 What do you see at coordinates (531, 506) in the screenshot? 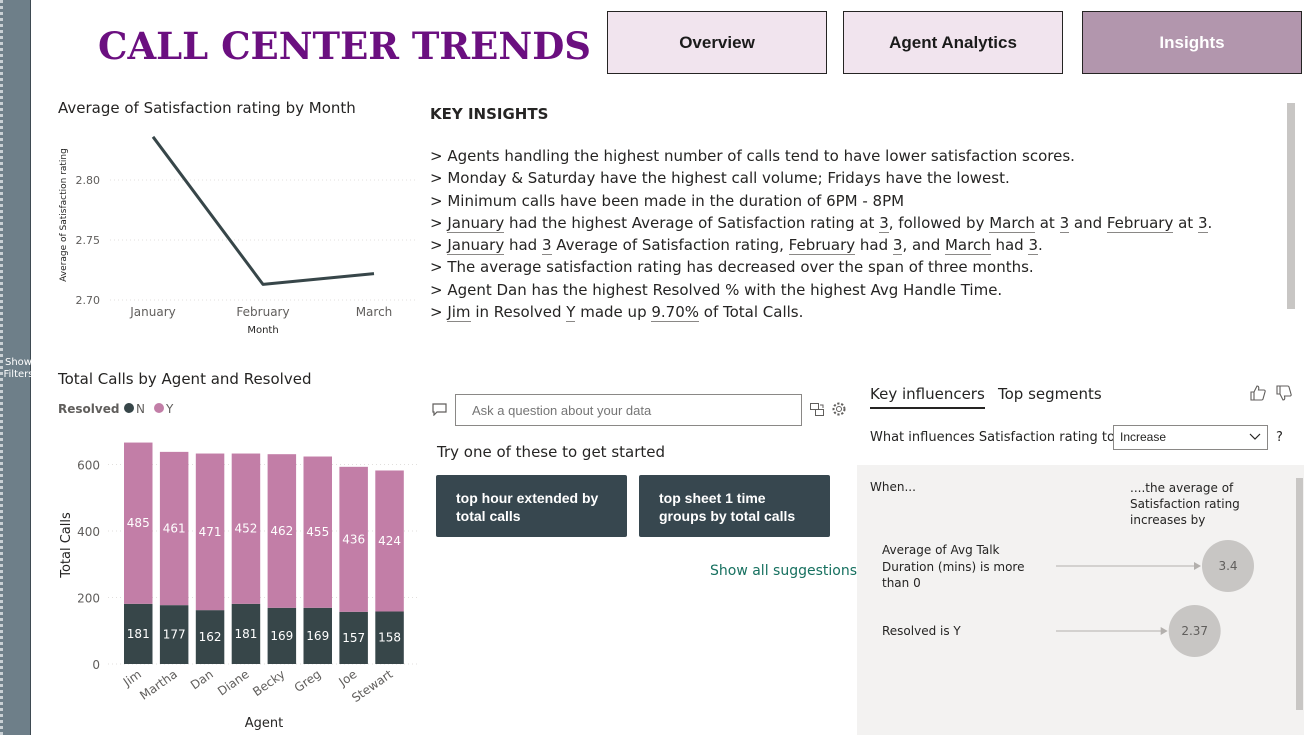
I see `qa-suggestion-button: top hour extended by total calls` at bounding box center [531, 506].